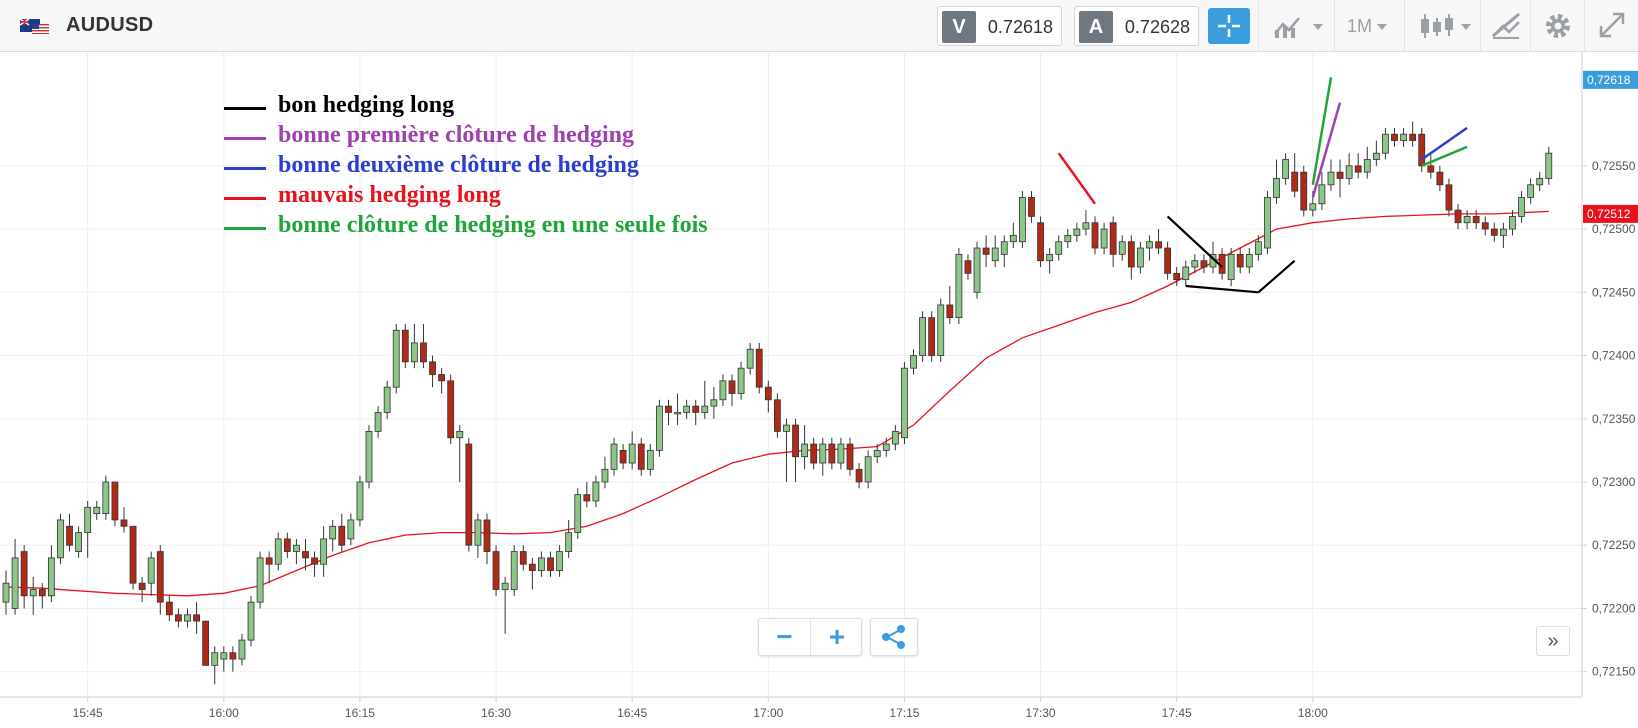 The height and width of the screenshot is (728, 1638). Describe the element at coordinates (1557, 26) in the screenshot. I see `settings-button` at that location.